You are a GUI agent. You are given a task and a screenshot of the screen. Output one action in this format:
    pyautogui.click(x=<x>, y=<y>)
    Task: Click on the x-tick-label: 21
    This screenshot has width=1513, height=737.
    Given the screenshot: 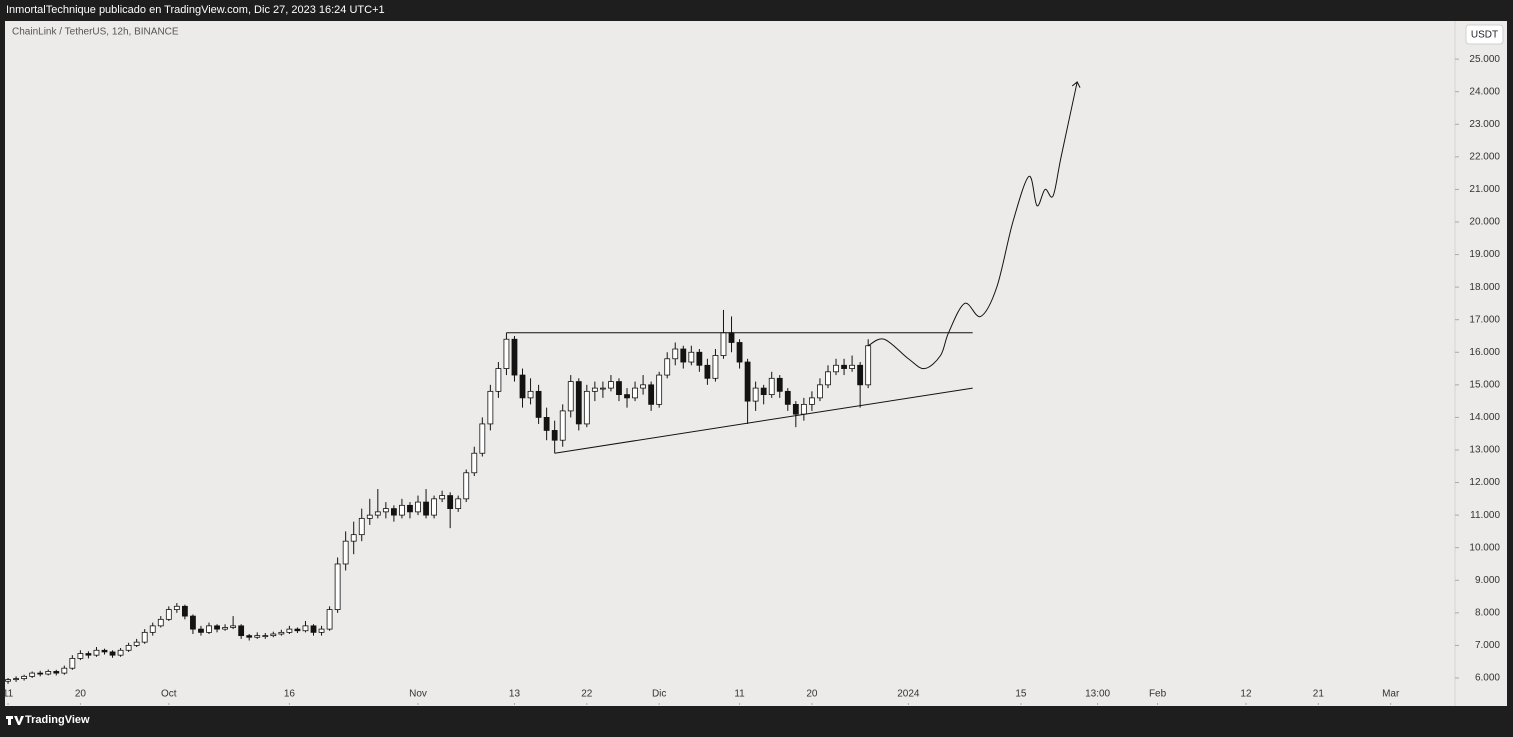 What is the action you would take?
    pyautogui.click(x=1319, y=694)
    